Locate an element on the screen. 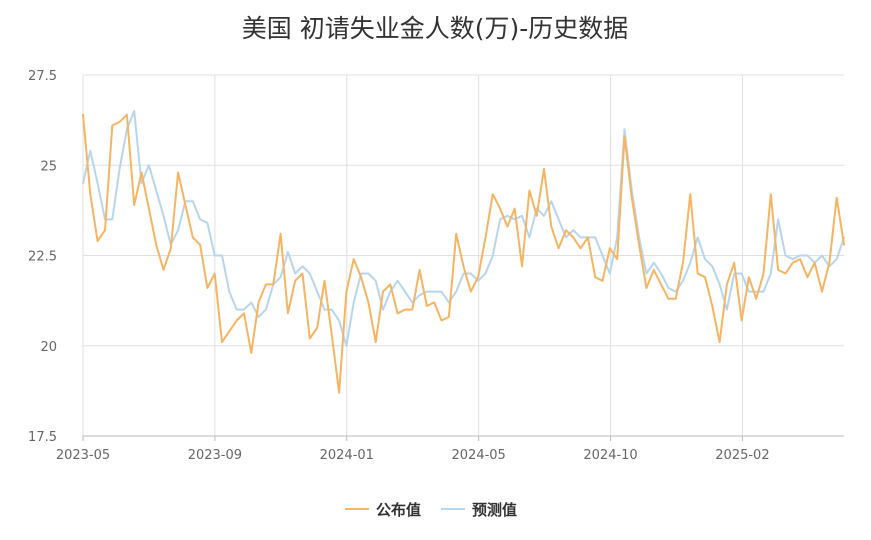 The height and width of the screenshot is (540, 871). x-tick-label: 2023-09 is located at coordinates (215, 455).